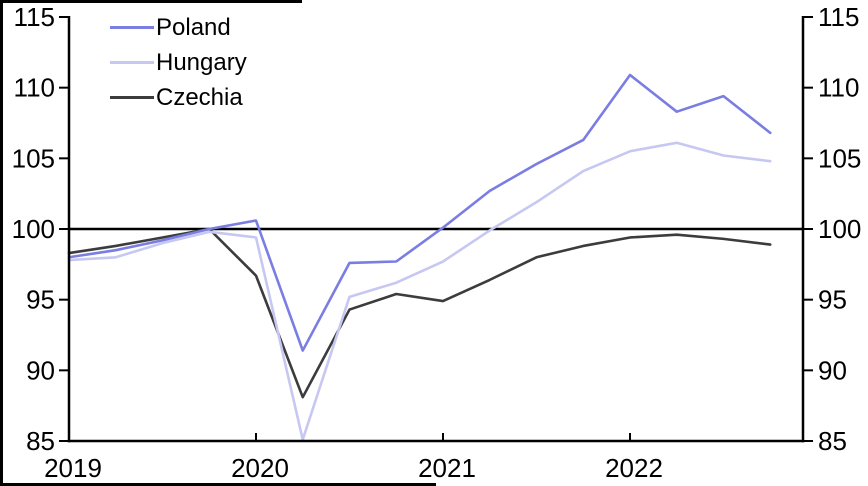  Describe the element at coordinates (132, 97) in the screenshot. I see `czechia-line-swatch` at that location.